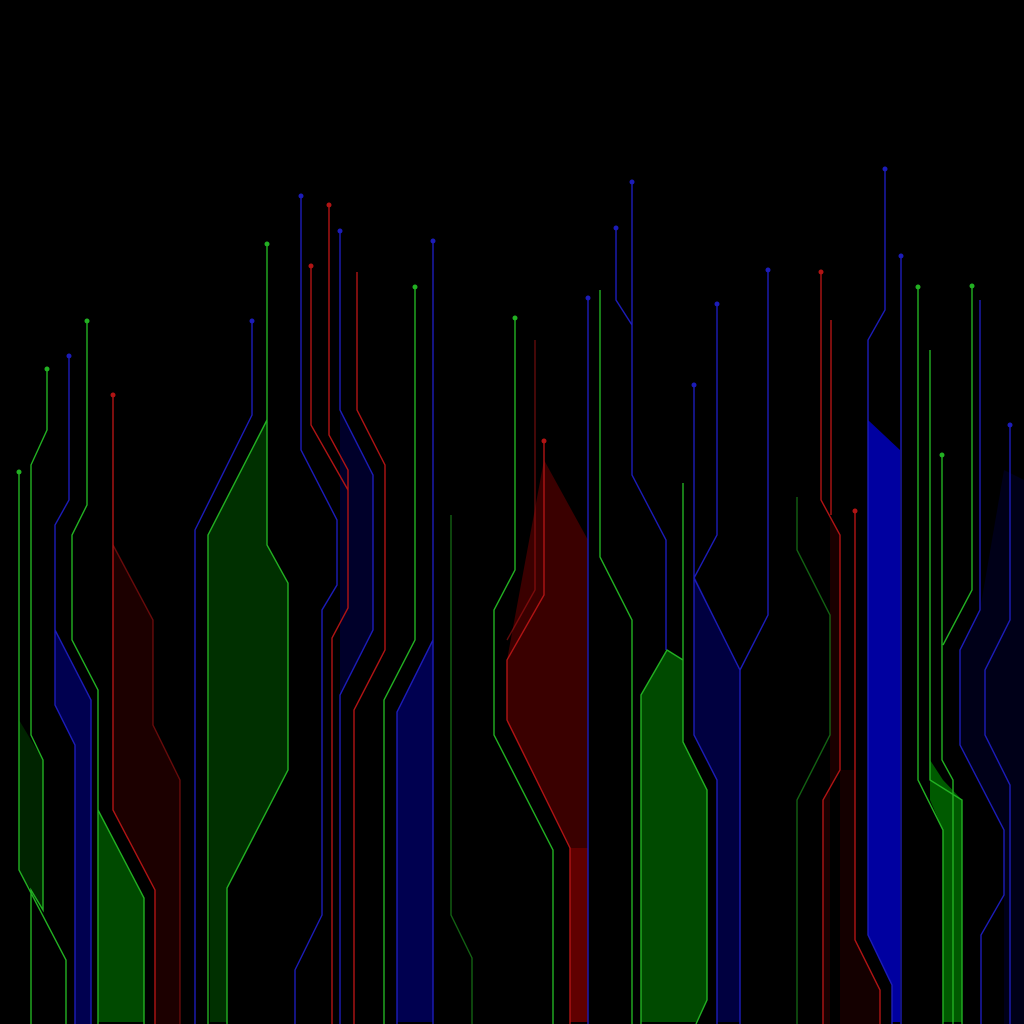 This screenshot has height=1024, width=1024. What do you see at coordinates (31, 815) in the screenshot?
I see `green-fill-left` at bounding box center [31, 815].